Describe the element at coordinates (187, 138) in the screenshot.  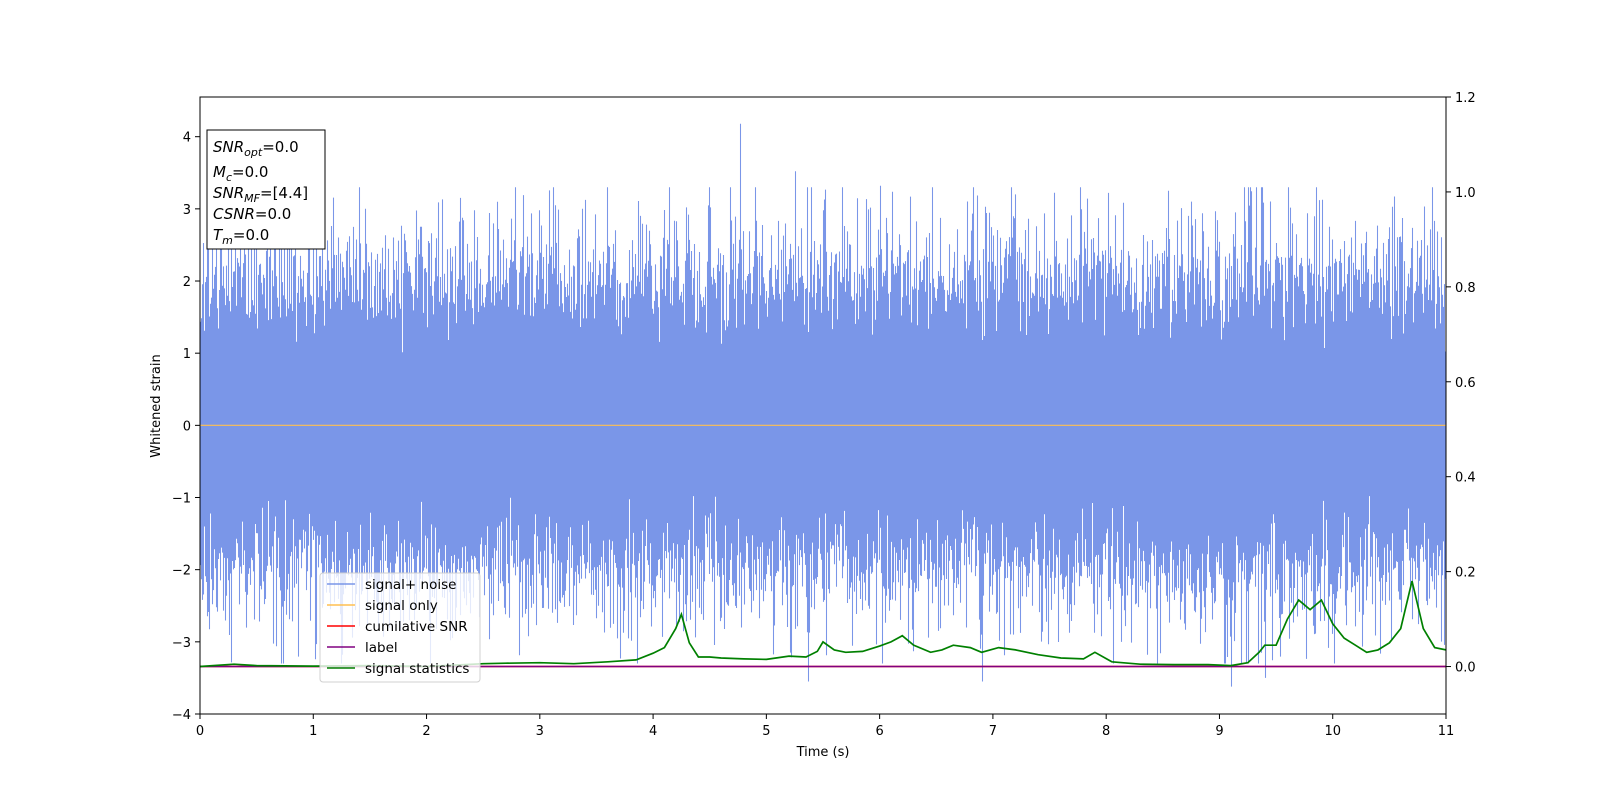
I see `y-tick-label: 4` at that location.